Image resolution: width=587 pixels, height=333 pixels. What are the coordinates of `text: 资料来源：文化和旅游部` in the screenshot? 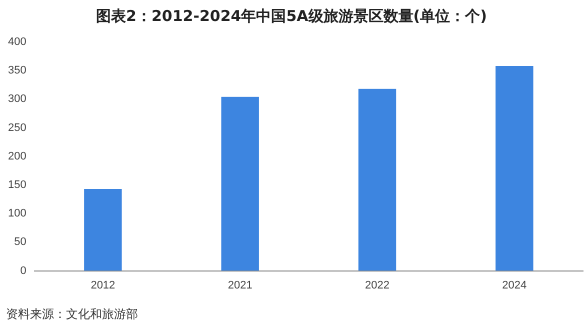 It's located at (72, 314).